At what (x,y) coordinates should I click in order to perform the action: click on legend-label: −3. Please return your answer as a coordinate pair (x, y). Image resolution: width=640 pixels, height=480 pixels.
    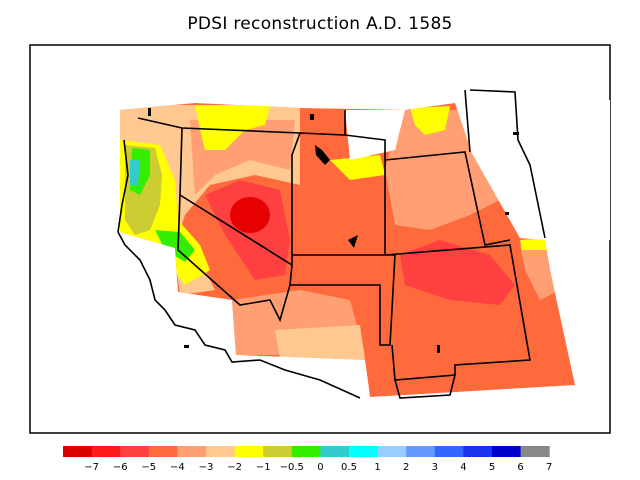
    Looking at the image, I should click on (206, 467).